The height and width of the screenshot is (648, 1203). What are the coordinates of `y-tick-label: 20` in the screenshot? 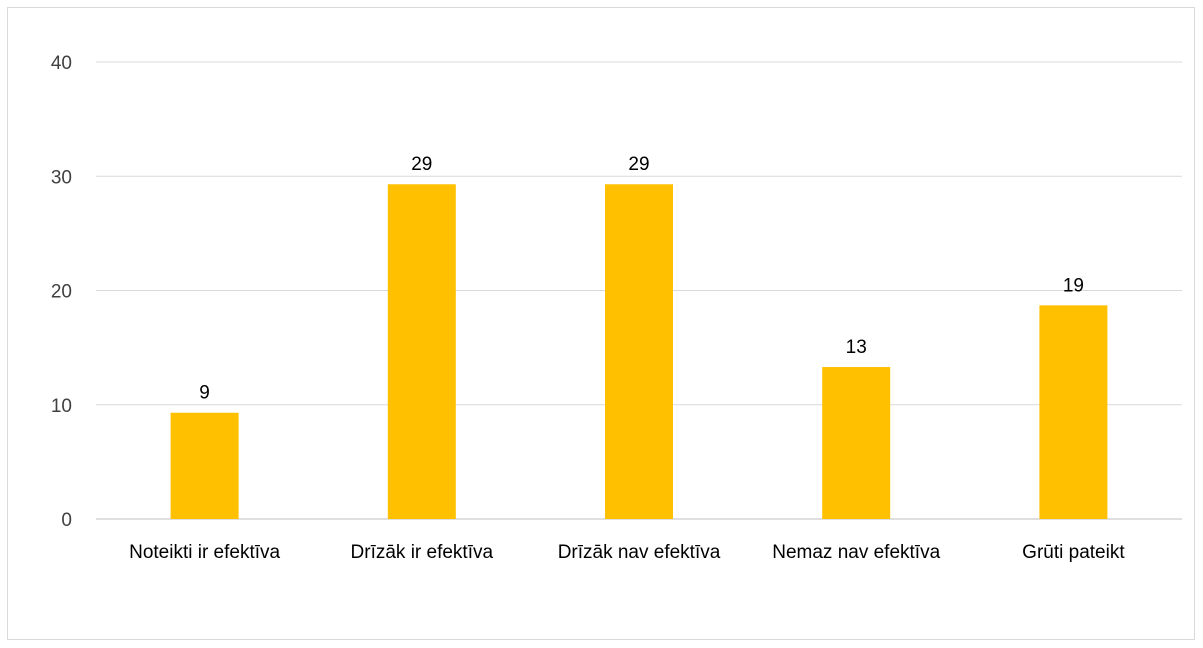 It's located at (61, 292).